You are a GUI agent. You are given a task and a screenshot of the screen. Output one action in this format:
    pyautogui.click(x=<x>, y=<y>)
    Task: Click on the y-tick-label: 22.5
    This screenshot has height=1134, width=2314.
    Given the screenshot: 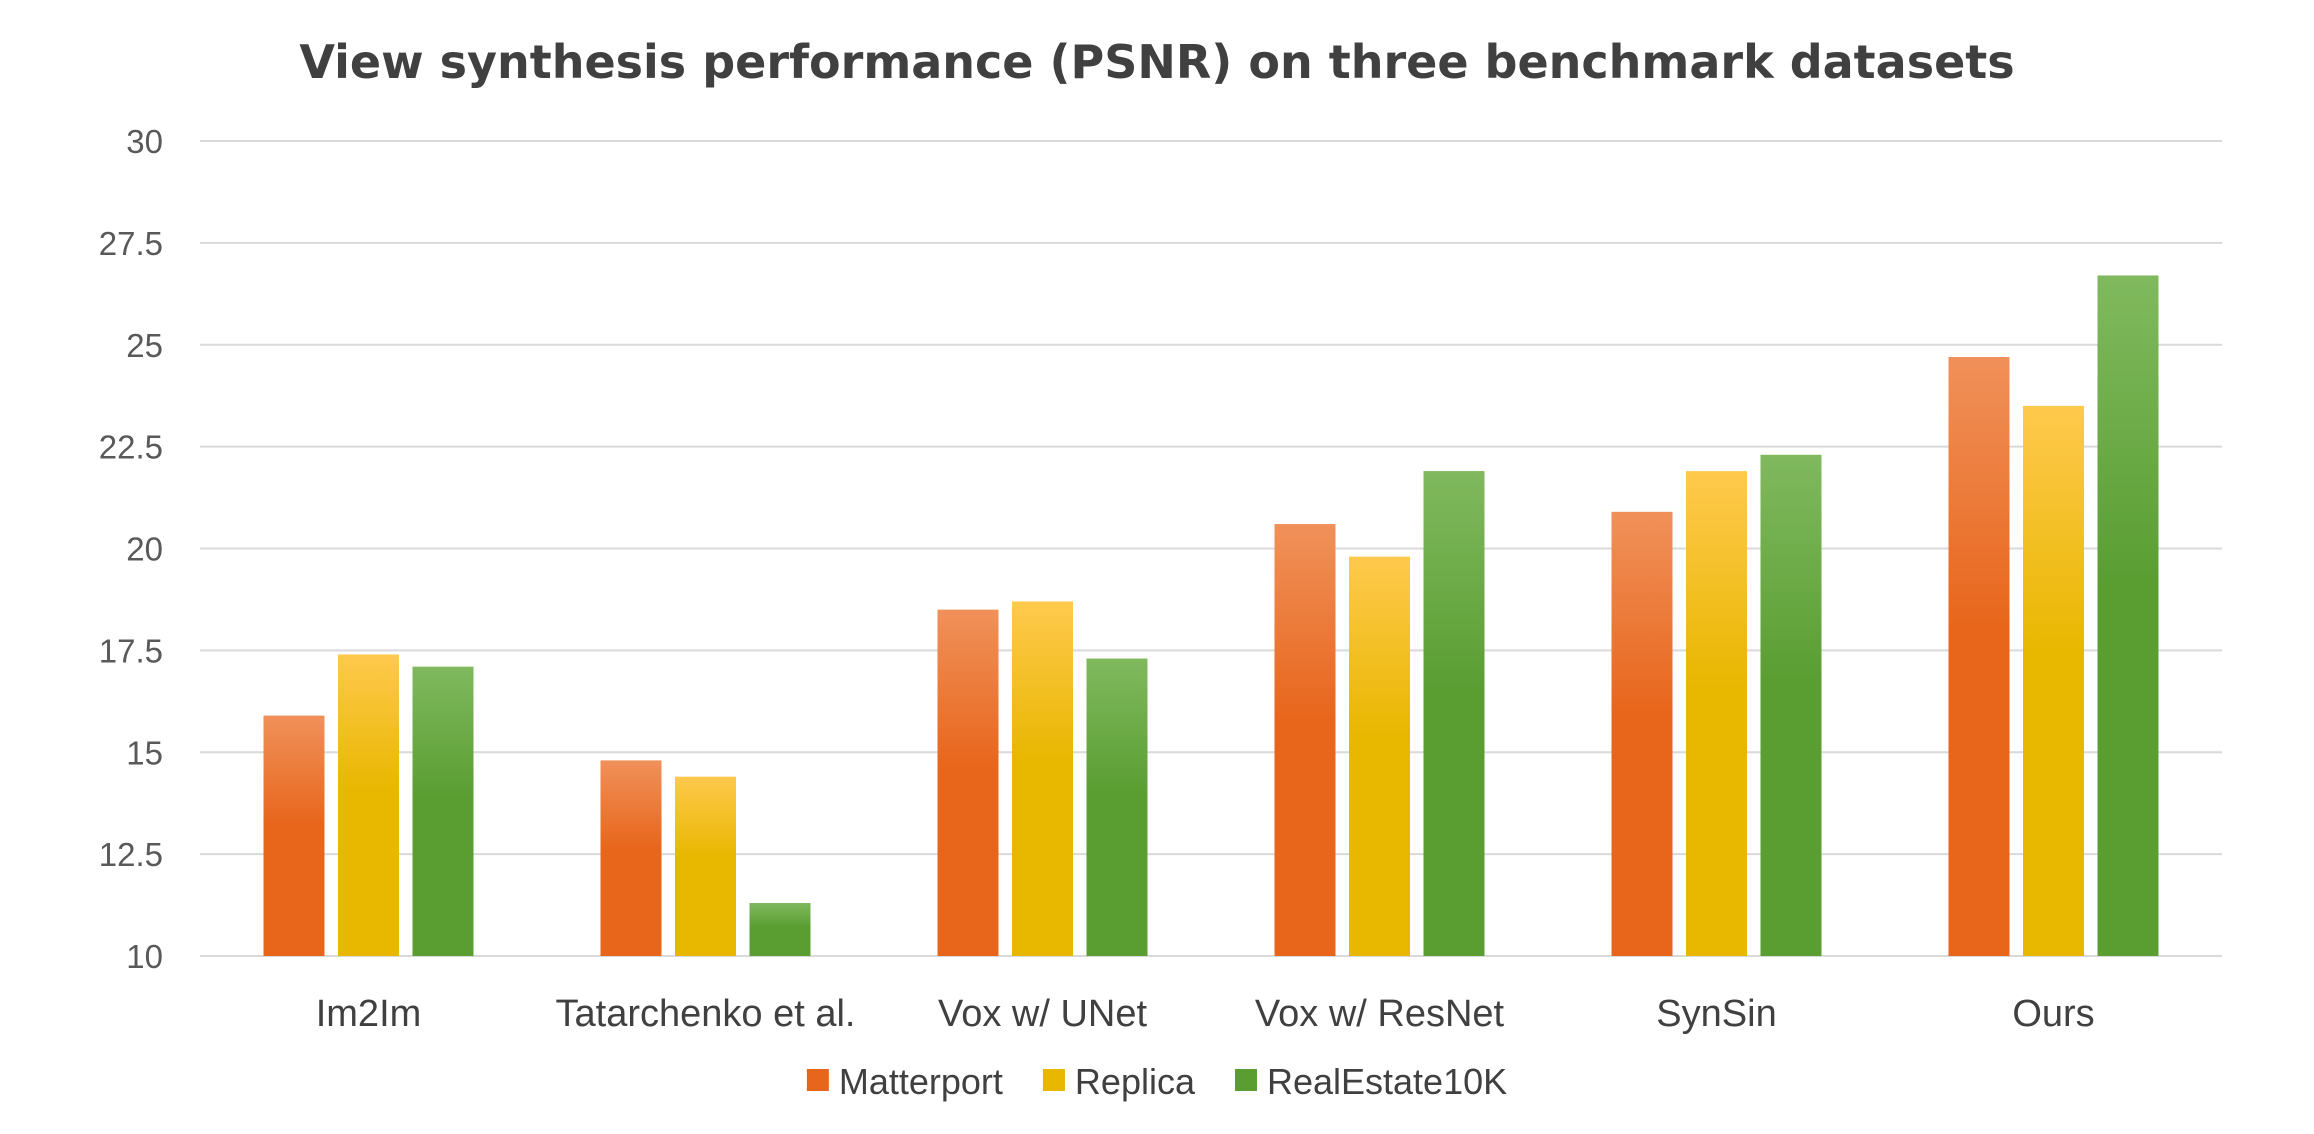 What is the action you would take?
    pyautogui.click(x=131, y=447)
    